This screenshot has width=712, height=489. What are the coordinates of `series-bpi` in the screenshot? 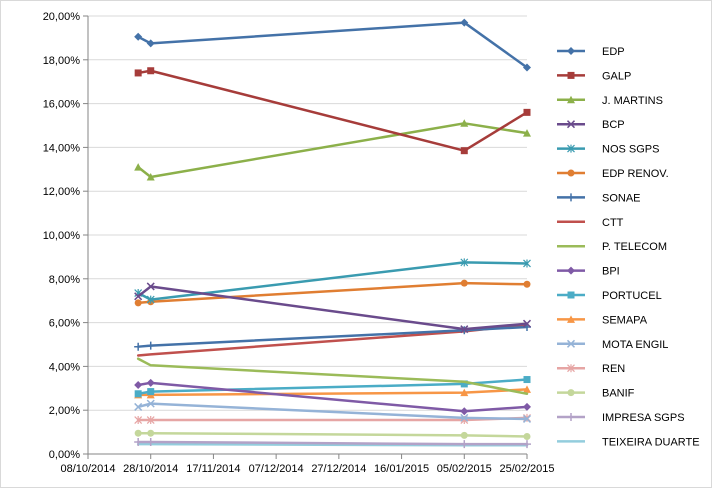 It's located at (332, 397).